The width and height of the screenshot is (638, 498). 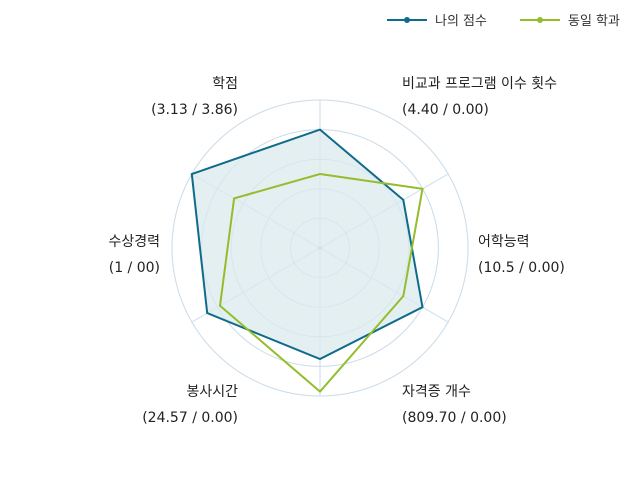 What do you see at coordinates (504, 242) in the screenshot?
I see `axis-label-2: 어학능력` at bounding box center [504, 242].